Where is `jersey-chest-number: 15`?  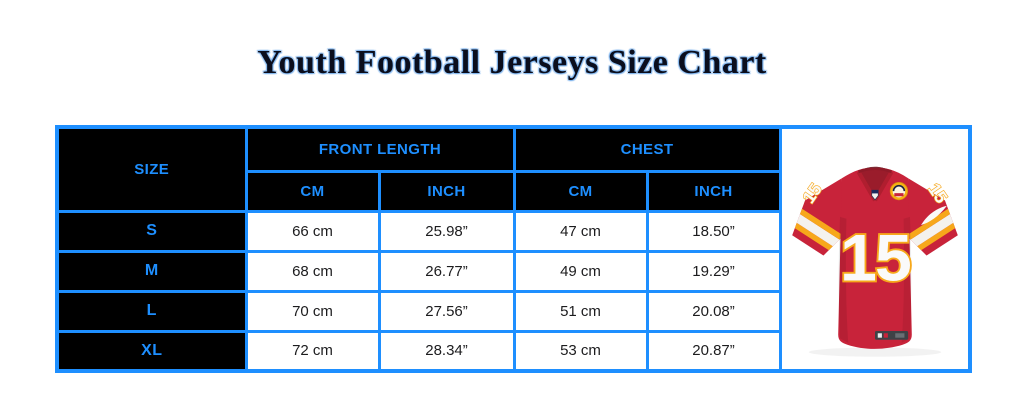 jersey-chest-number: 15 is located at coordinates (875, 258).